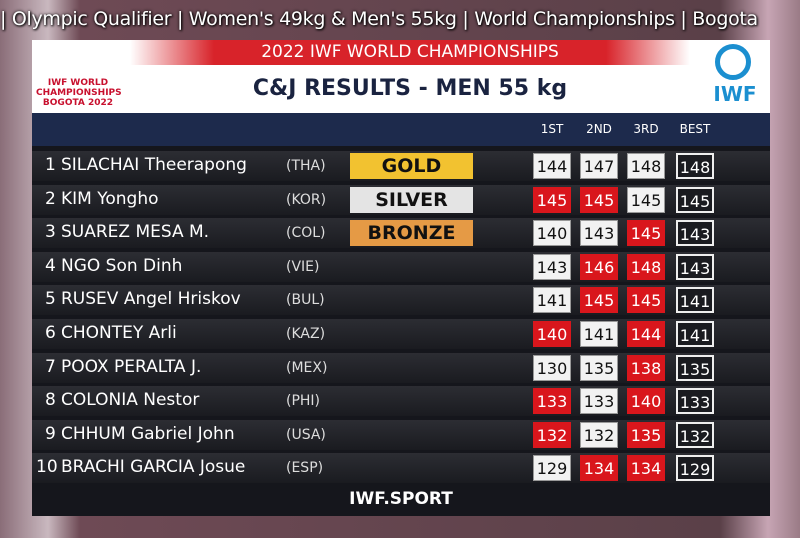 The image size is (800, 538). What do you see at coordinates (599, 166) in the screenshot?
I see `attempt: 147` at bounding box center [599, 166].